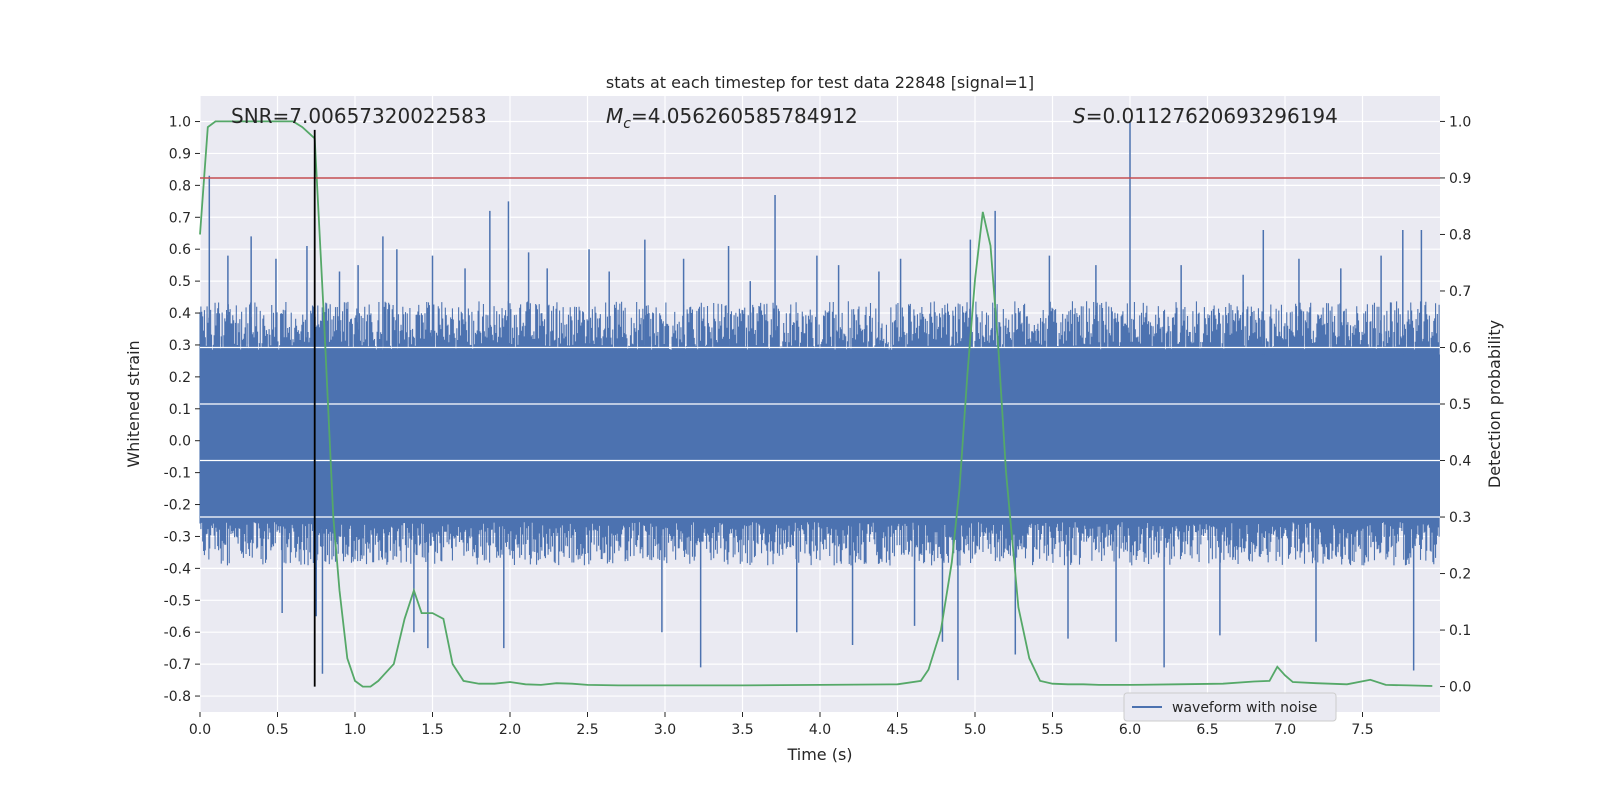  I want to click on x-tick-label: 1.0, so click(355, 730).